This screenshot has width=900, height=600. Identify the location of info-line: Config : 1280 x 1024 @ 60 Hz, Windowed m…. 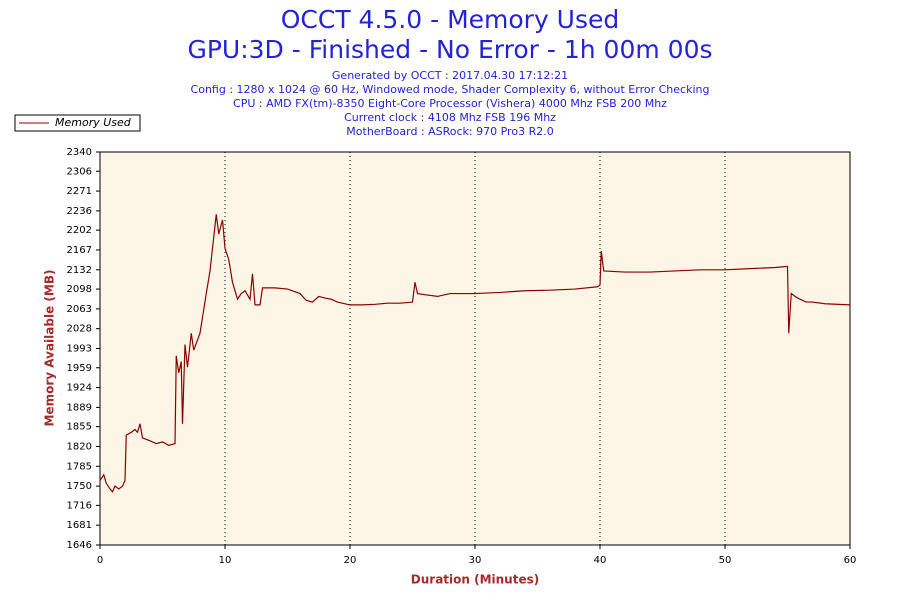
(450, 89).